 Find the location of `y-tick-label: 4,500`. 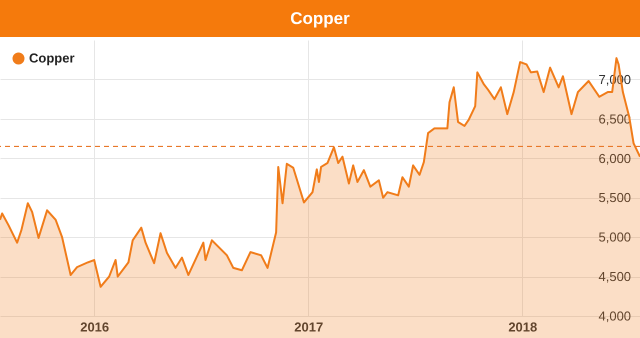

y-tick-label: 4,500 is located at coordinates (615, 276).